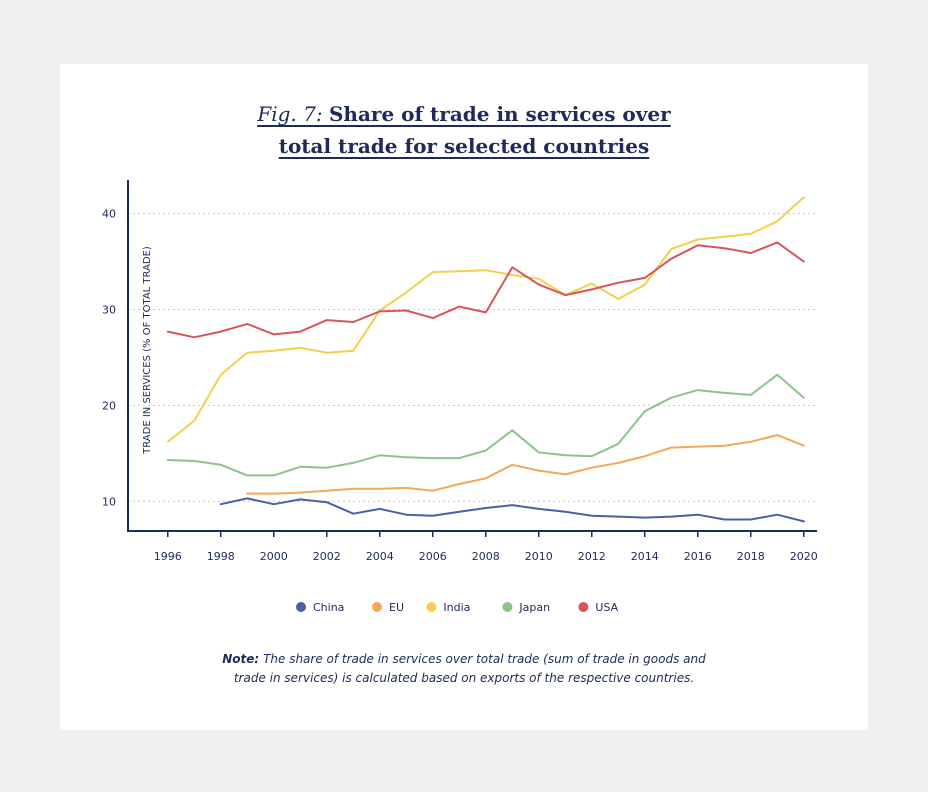 The image size is (928, 792). What do you see at coordinates (290, 114) in the screenshot?
I see `figure-number: Fig. 7:` at bounding box center [290, 114].